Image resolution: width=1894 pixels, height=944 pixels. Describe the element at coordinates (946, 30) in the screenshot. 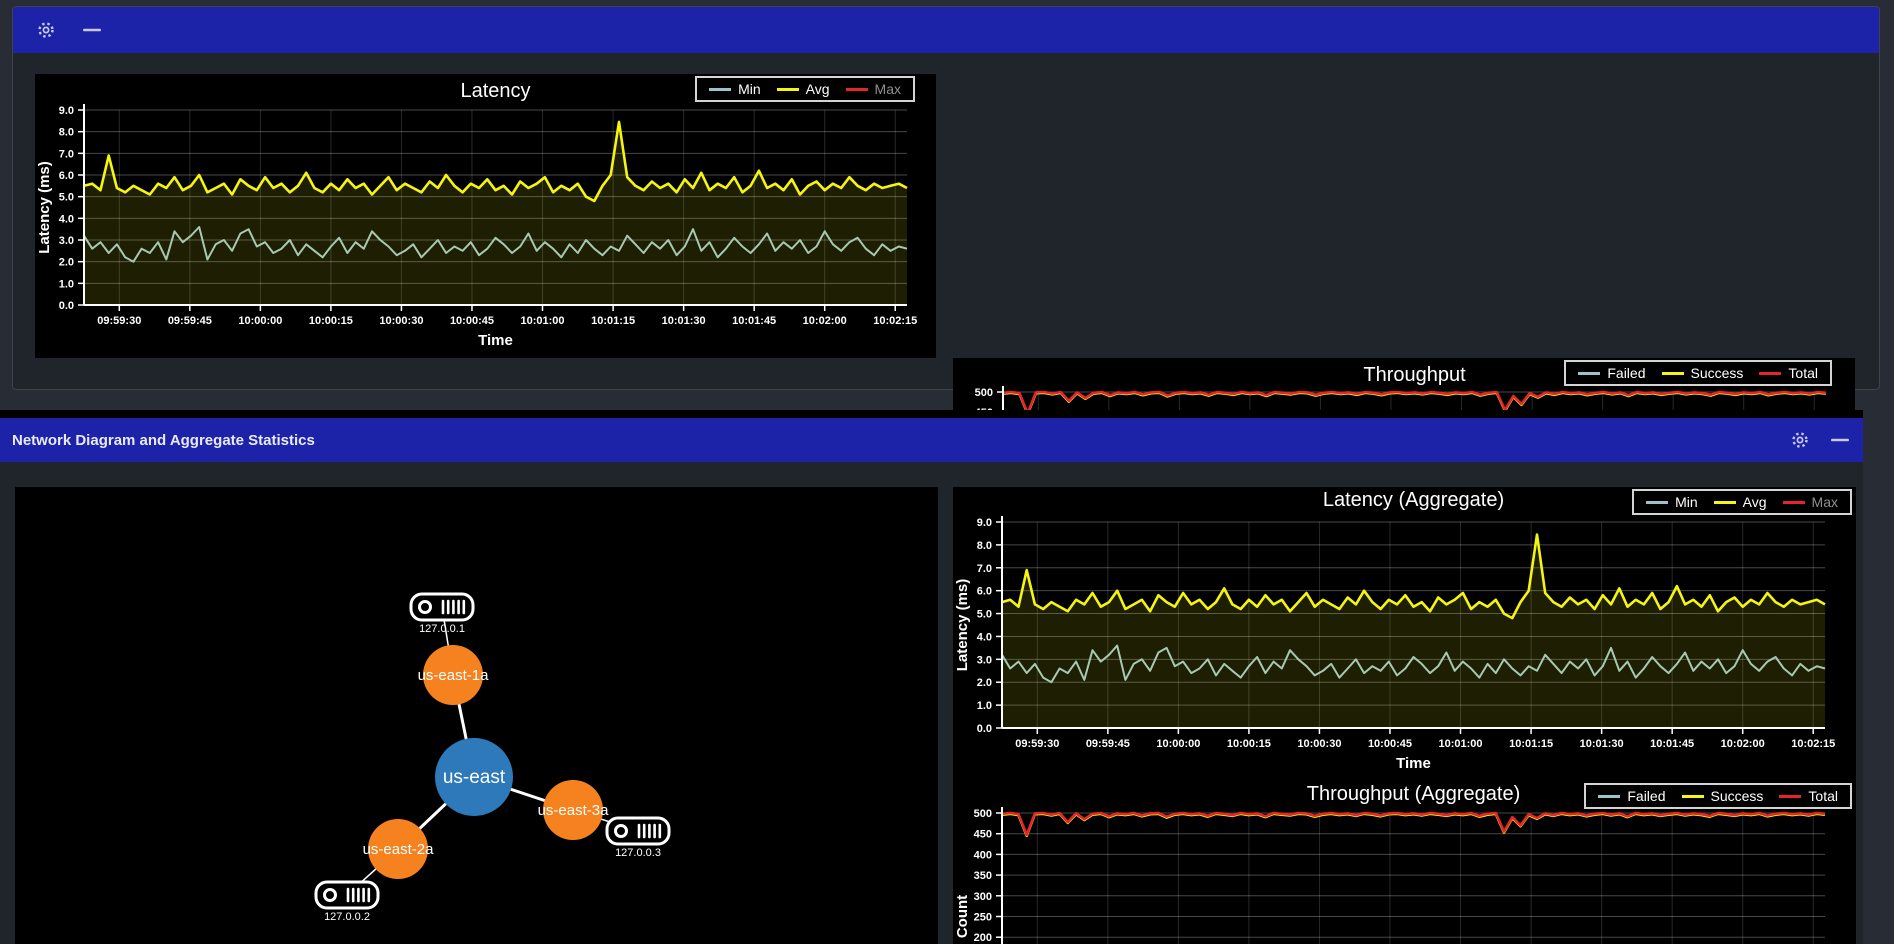

I see `charts-panel-header` at that location.